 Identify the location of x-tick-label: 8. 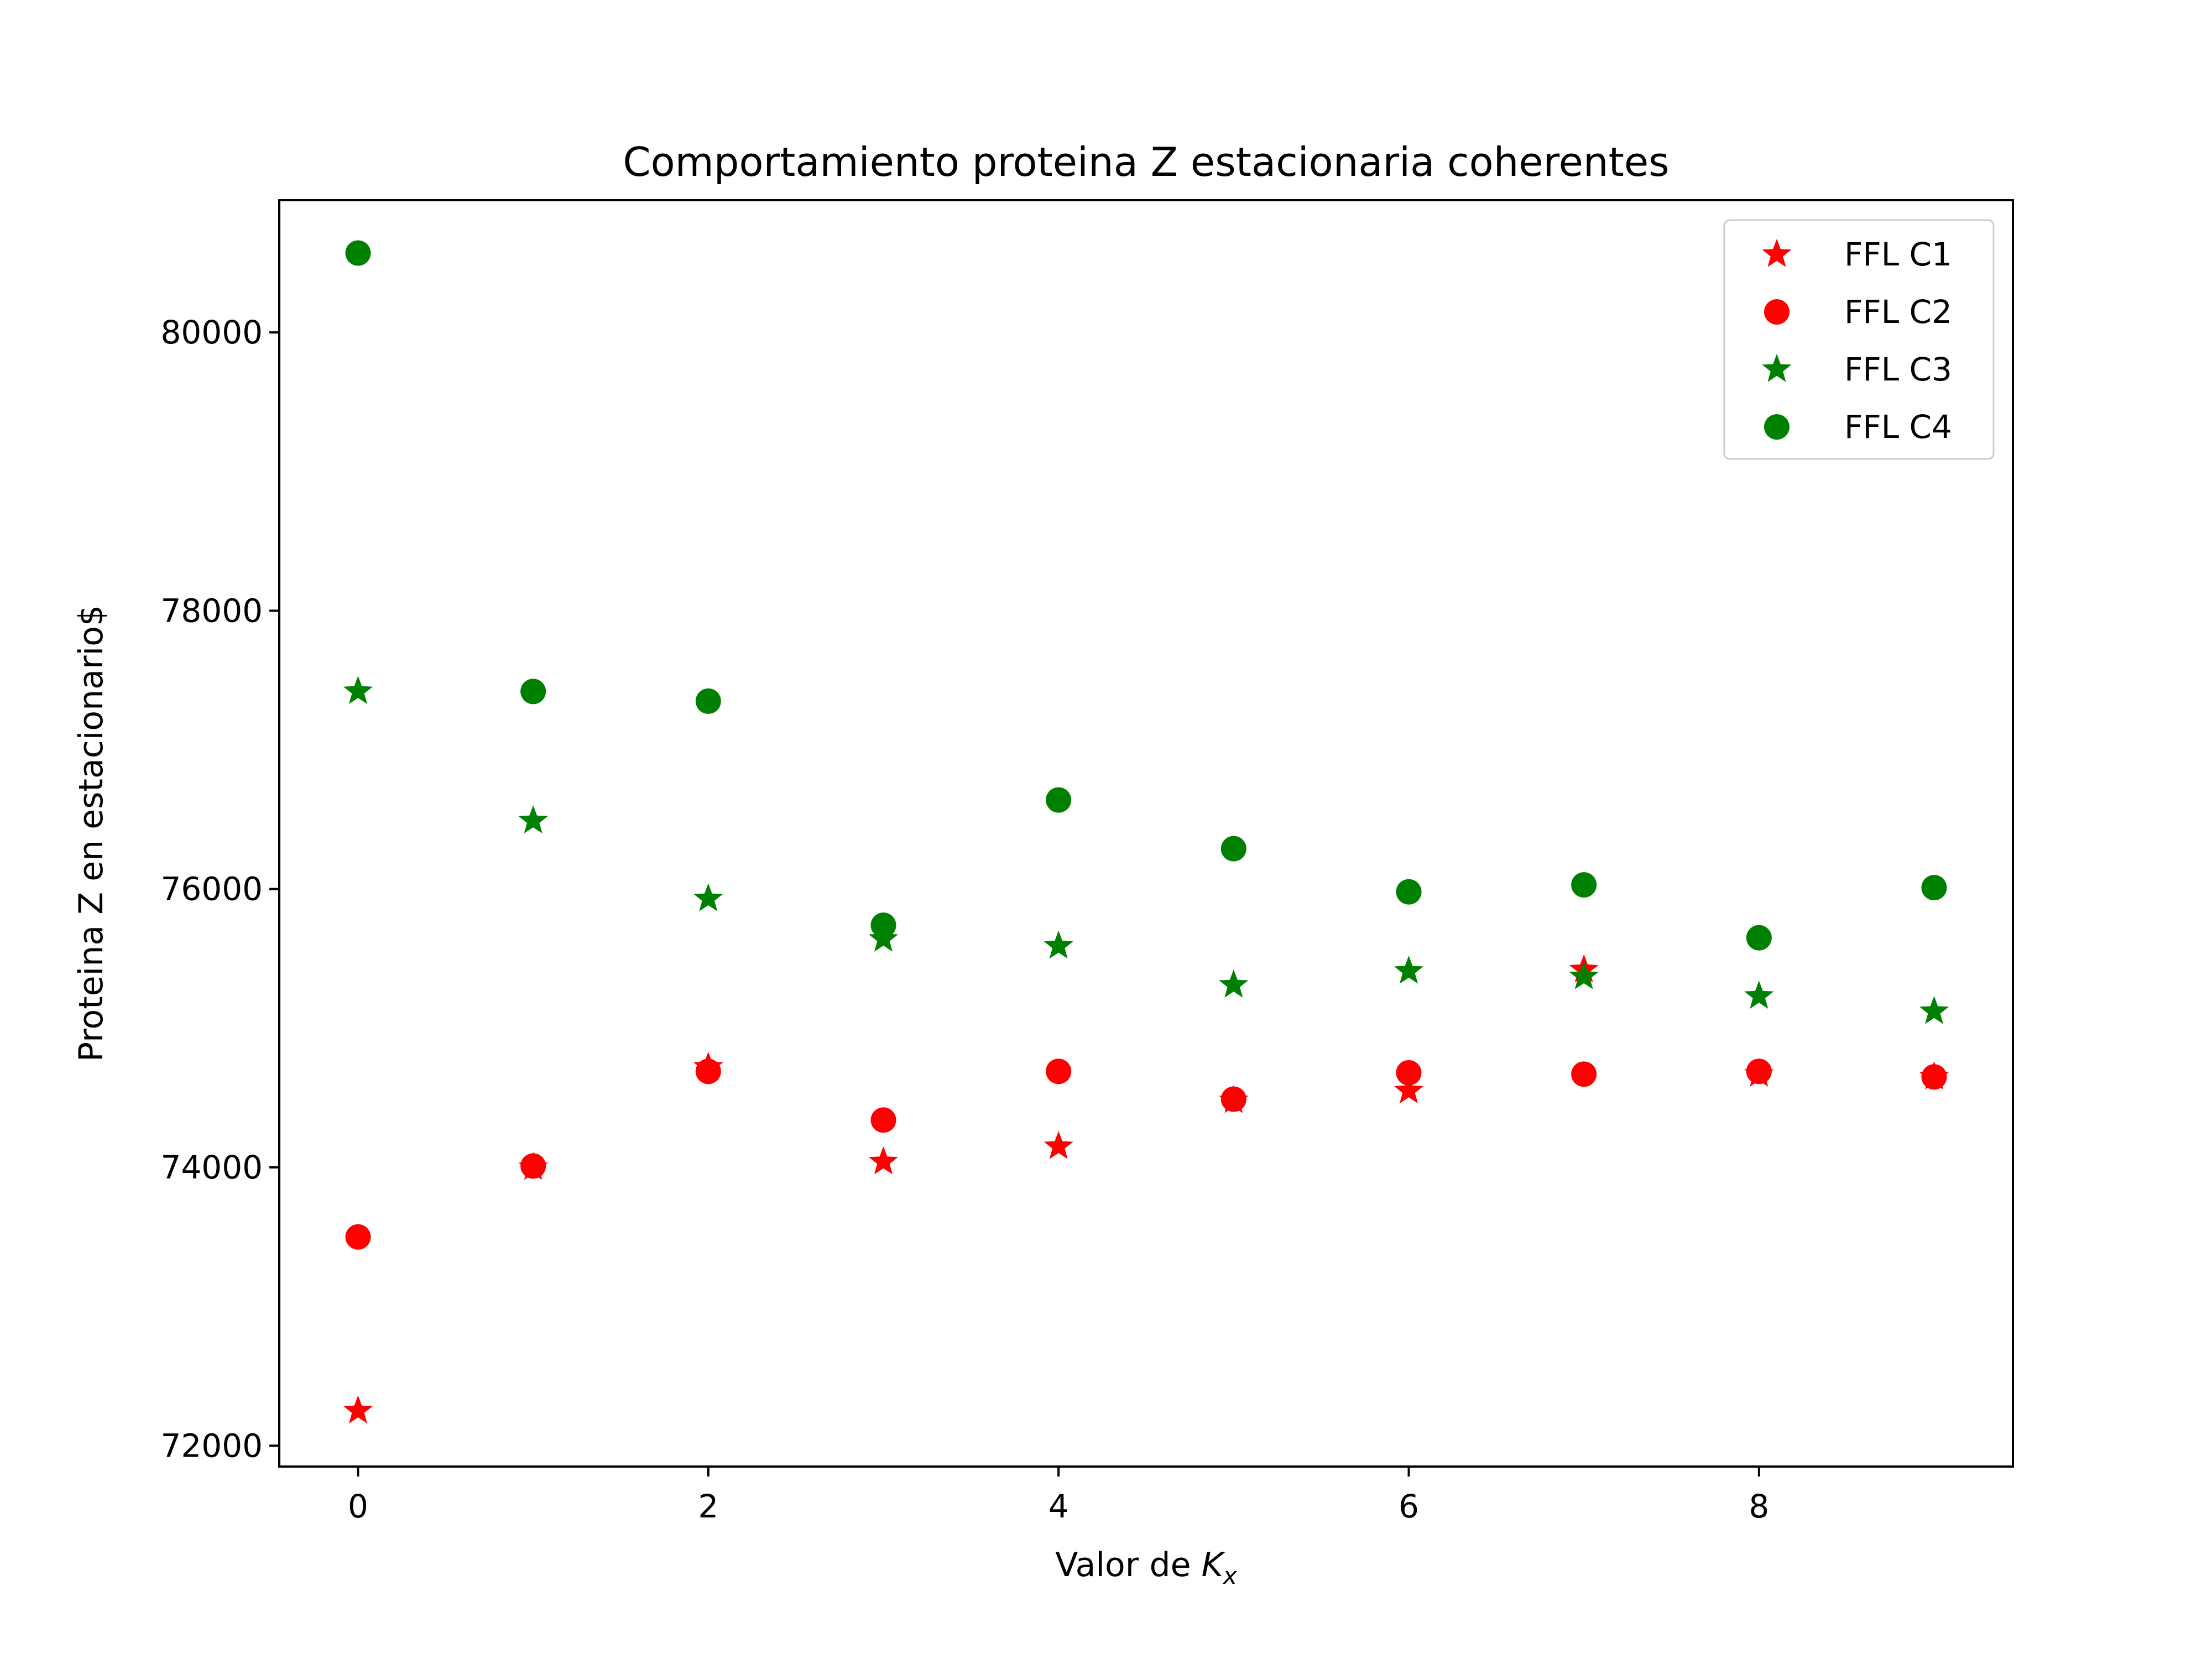
(1759, 1507).